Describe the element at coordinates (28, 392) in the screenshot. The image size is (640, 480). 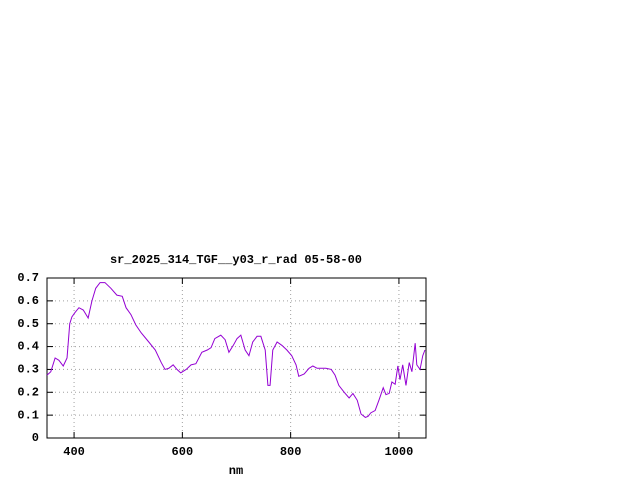
I see `y-tick-label: 0.2` at that location.